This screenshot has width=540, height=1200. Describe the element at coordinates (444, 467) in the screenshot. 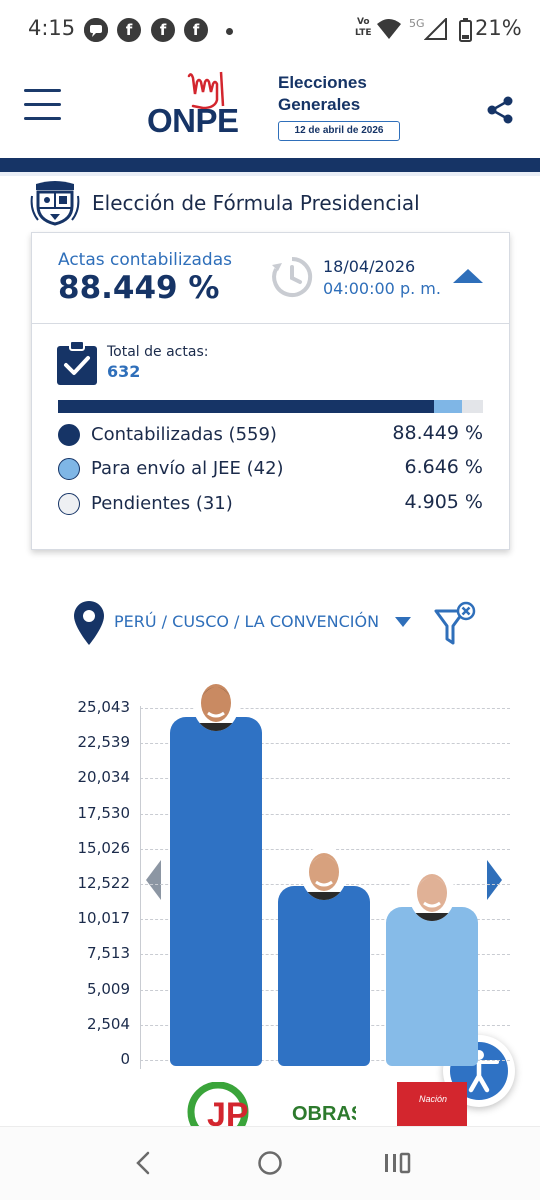

I see `legend-value: 6.646 %` at that location.